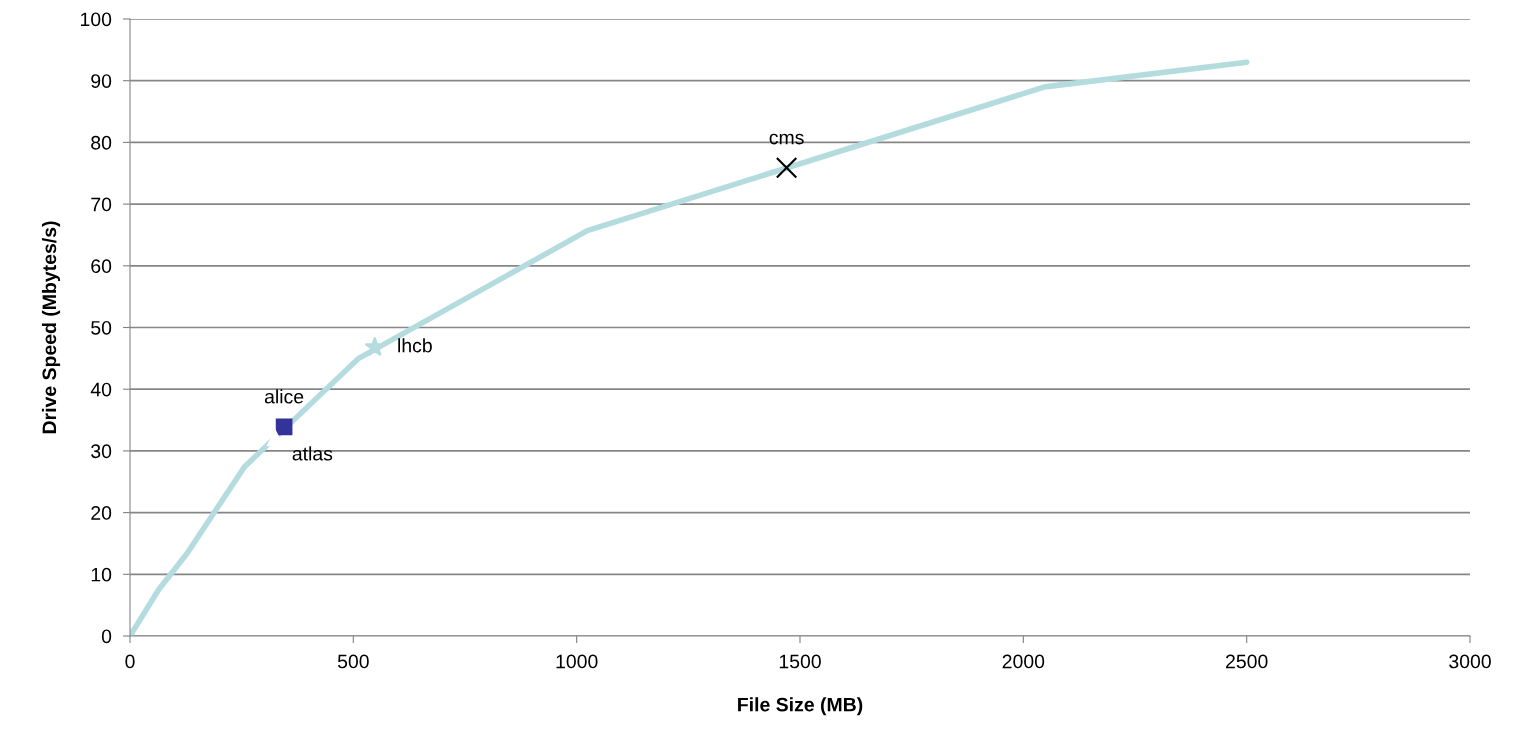 This screenshot has width=1520, height=742. What do you see at coordinates (106, 636) in the screenshot?
I see `y-tick-label: 0` at bounding box center [106, 636].